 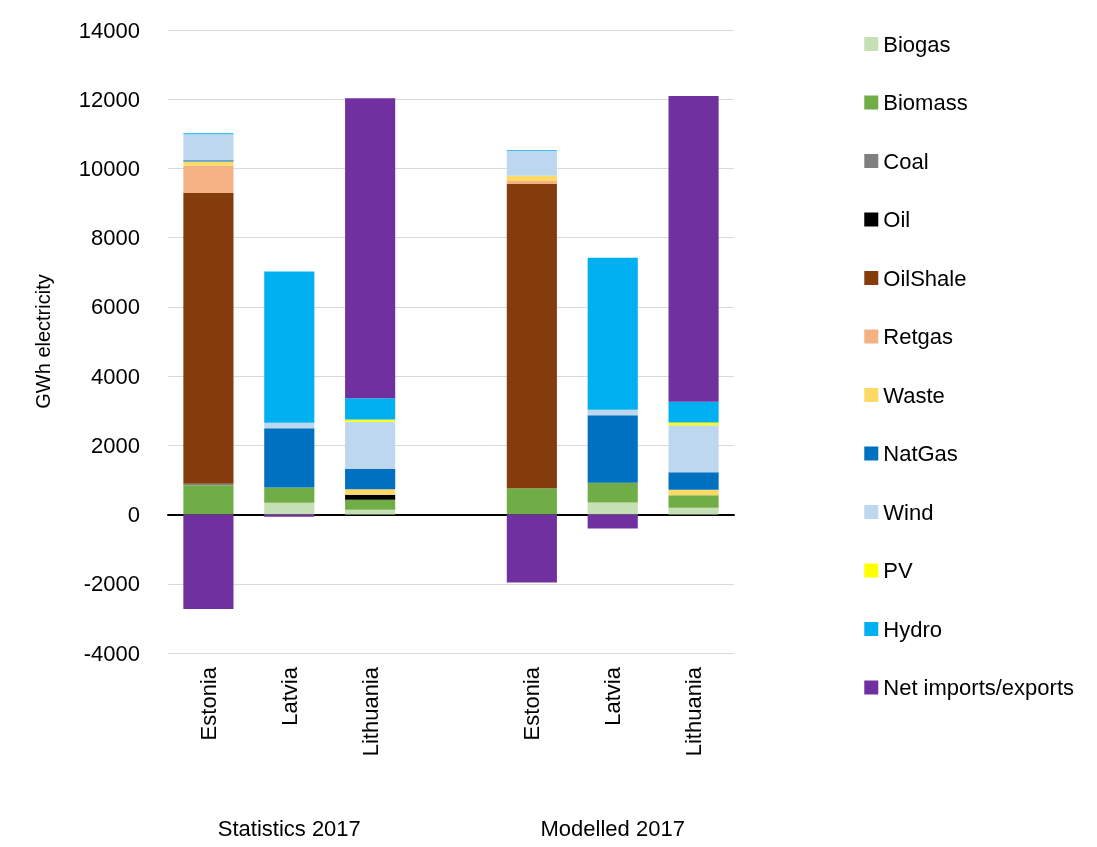 I want to click on y-tick-label: 8000, so click(x=115, y=238).